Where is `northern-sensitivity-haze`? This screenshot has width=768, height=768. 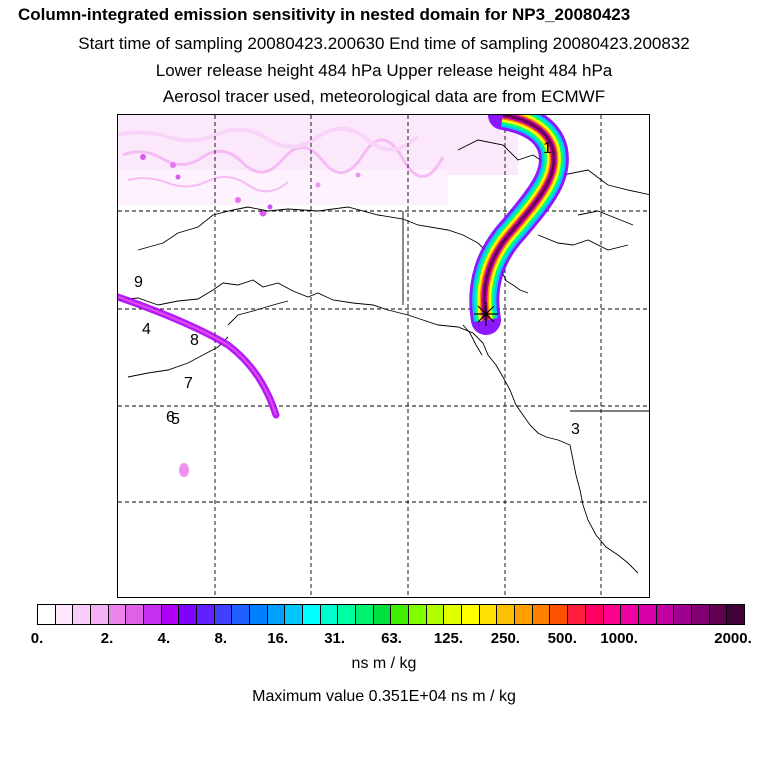
northern-sensitivity-haze is located at coordinates (318, 166).